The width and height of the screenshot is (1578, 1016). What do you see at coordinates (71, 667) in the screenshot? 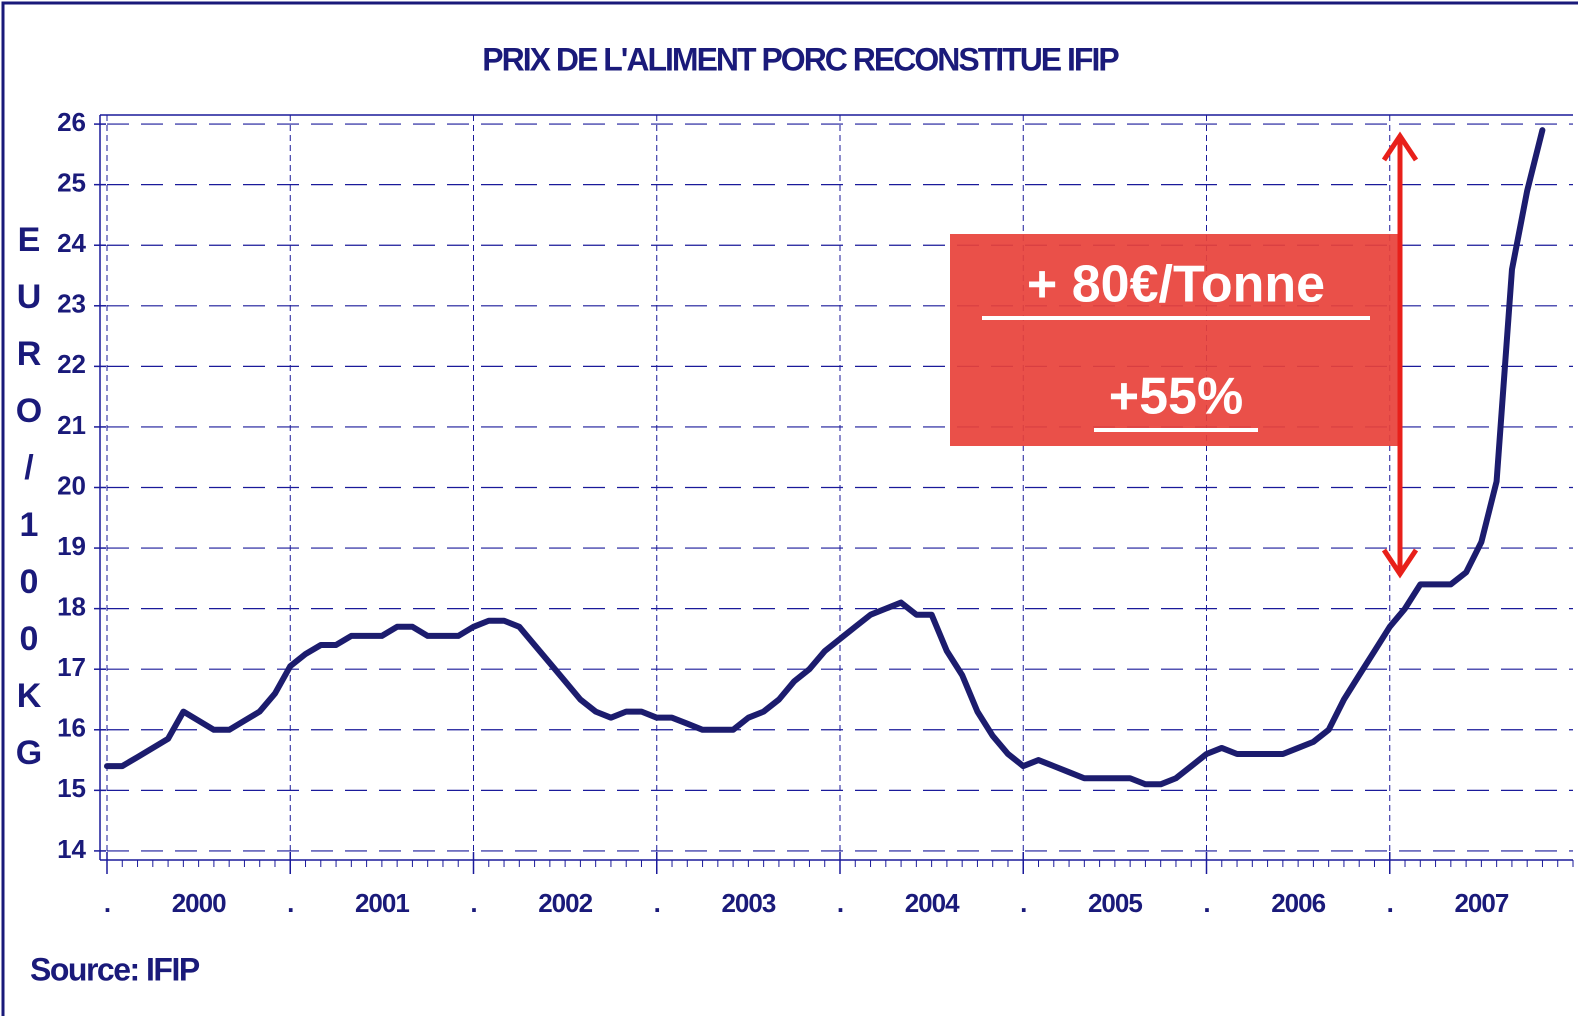
I see `y-tick-label: 17` at bounding box center [71, 667].